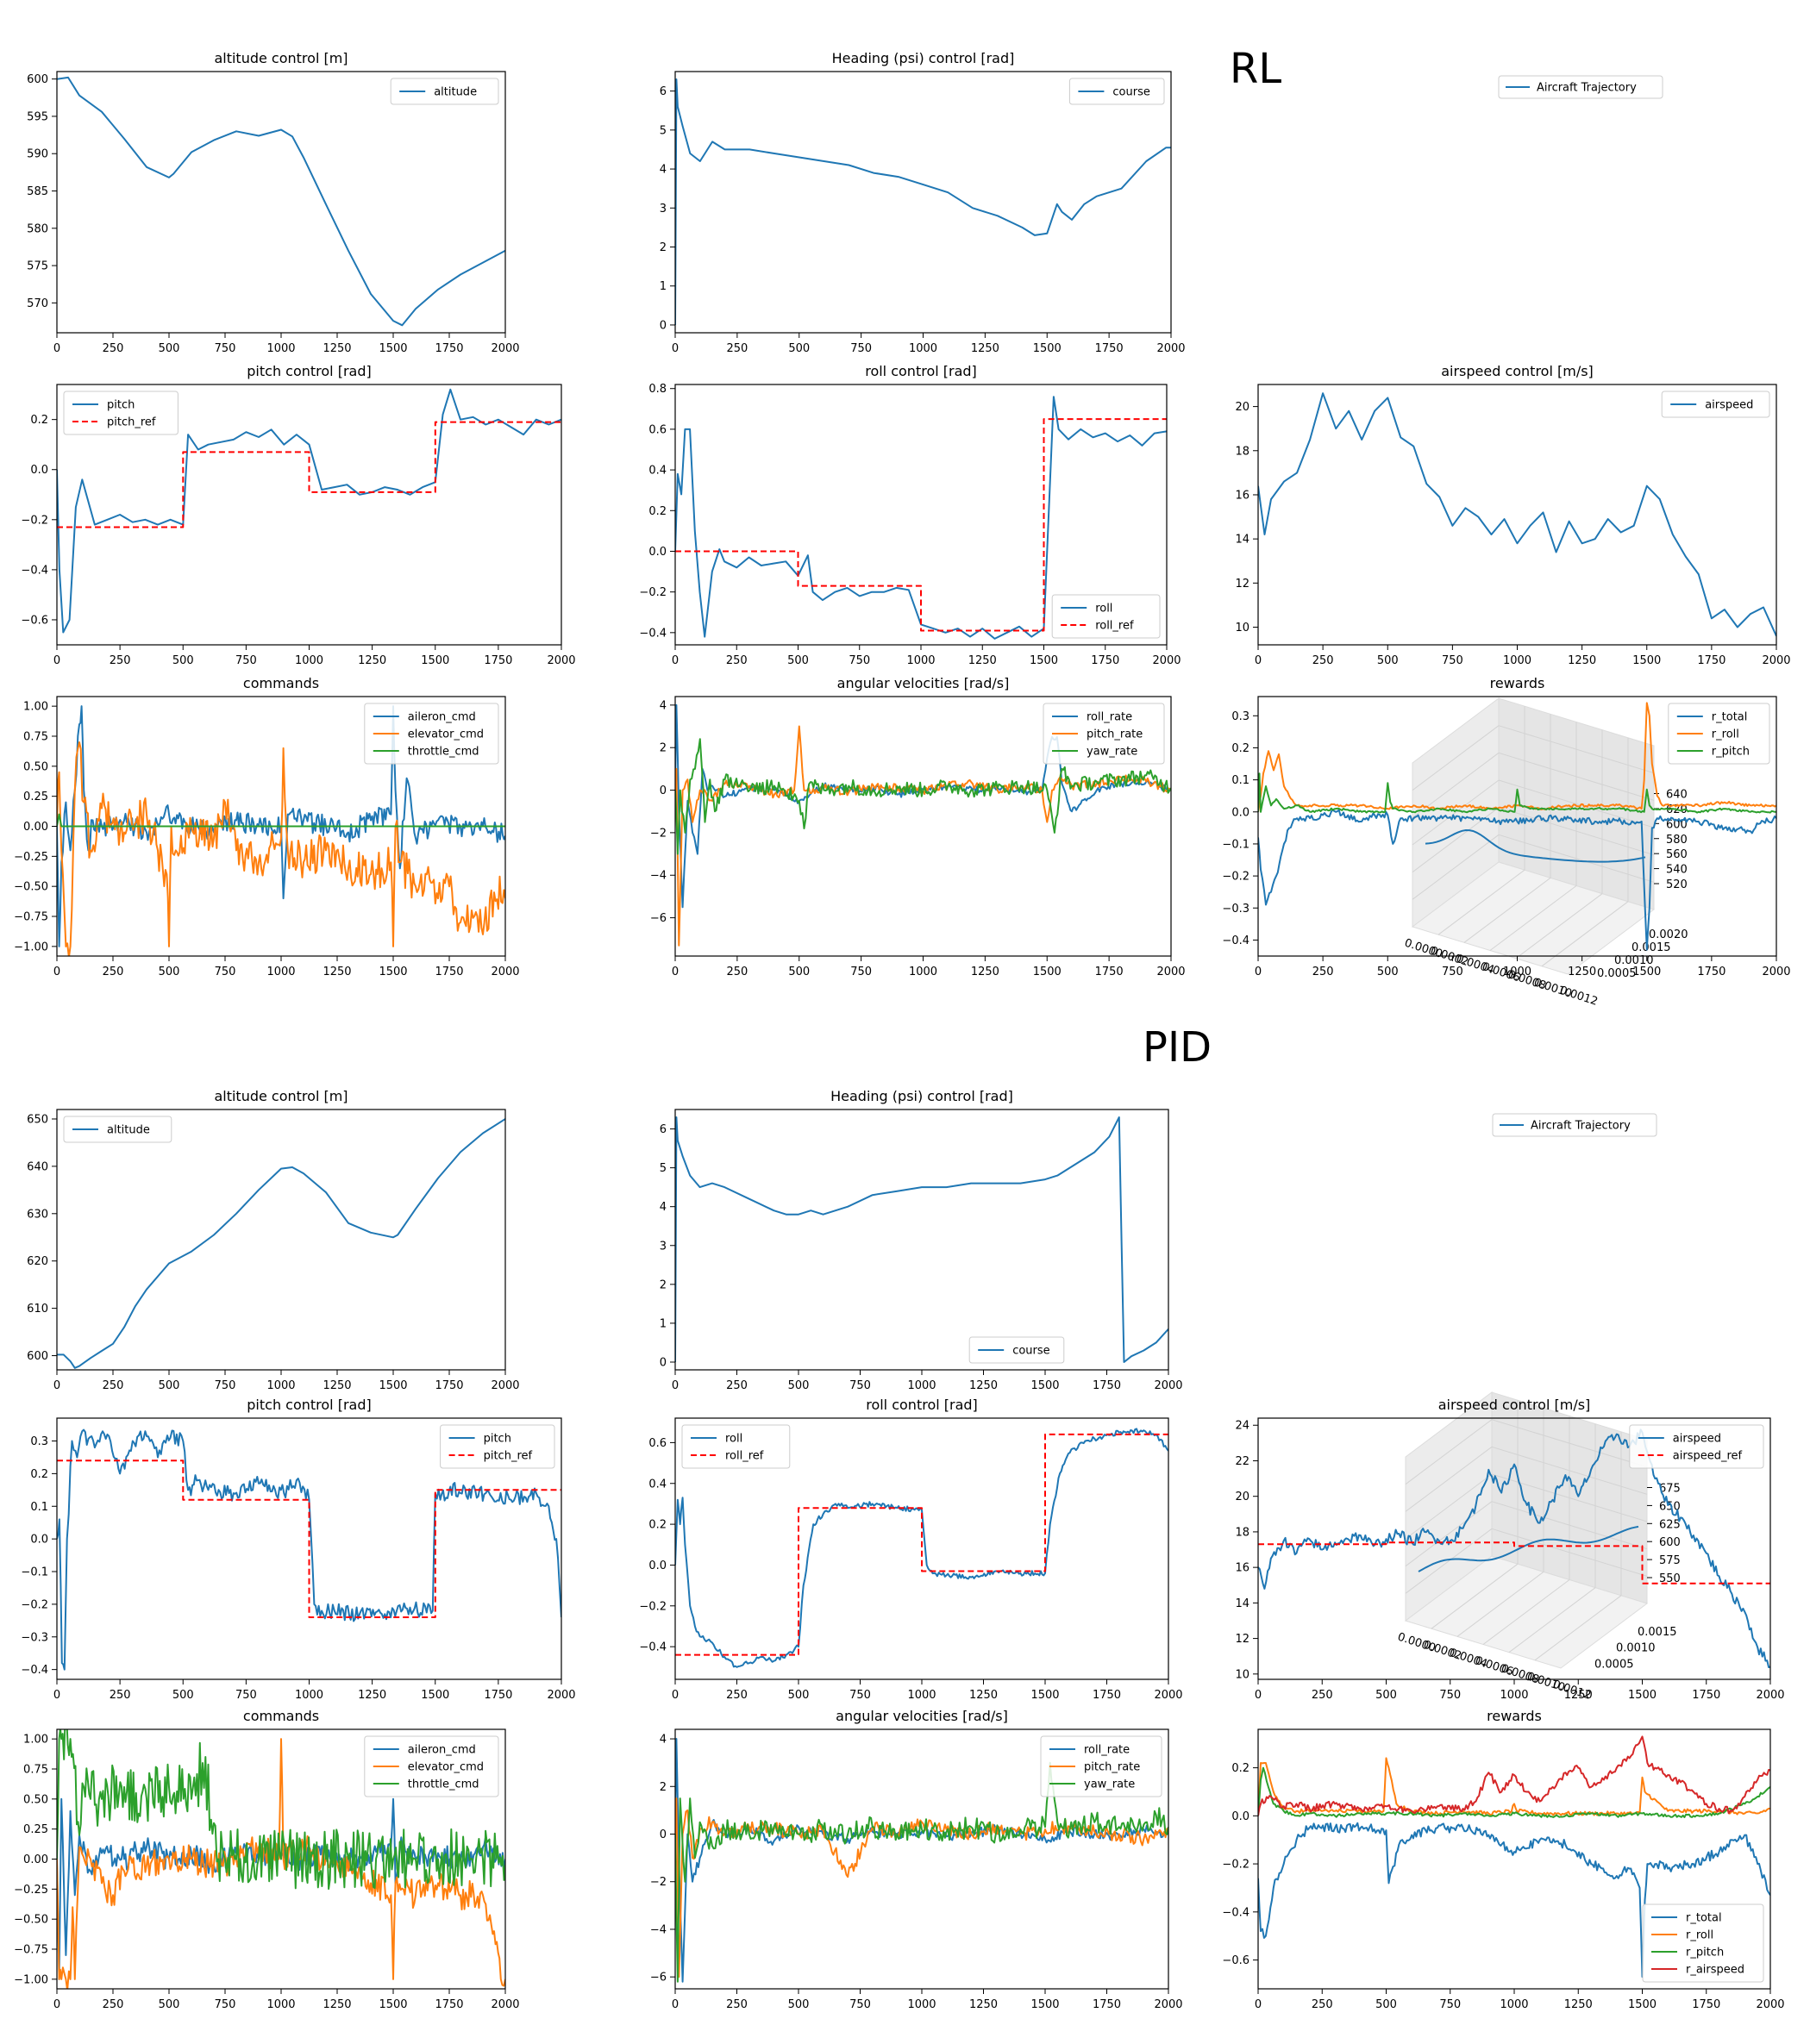 Image resolution: width=1810 pixels, height=2044 pixels. Describe the element at coordinates (664, 247) in the screenshot. I see `rl_heading-ytick-label: 2` at that location.